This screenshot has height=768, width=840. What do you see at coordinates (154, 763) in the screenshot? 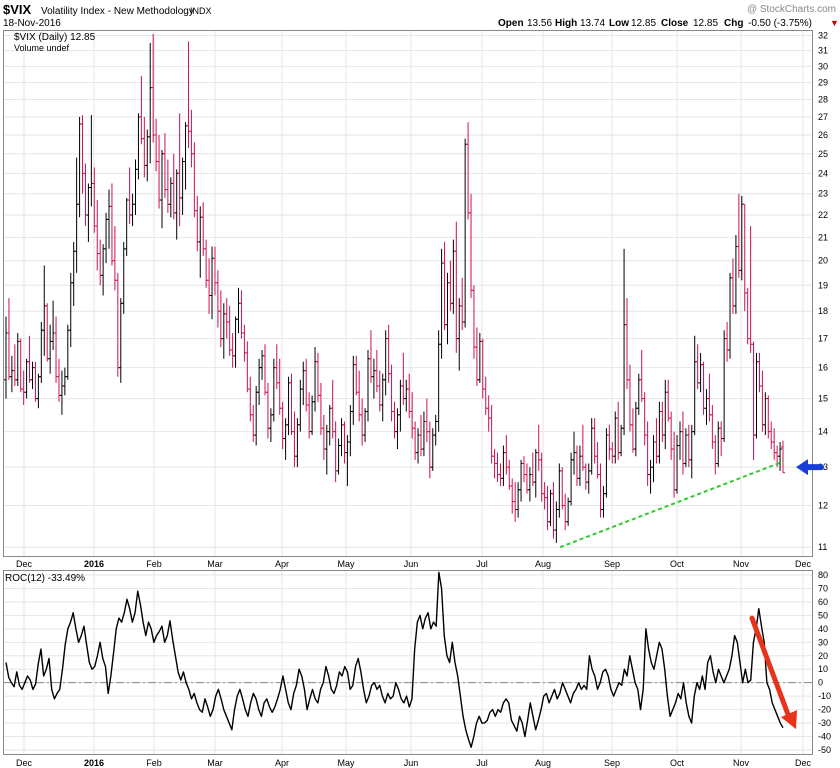
I see `roc-x-tick: Feb` at bounding box center [154, 763].